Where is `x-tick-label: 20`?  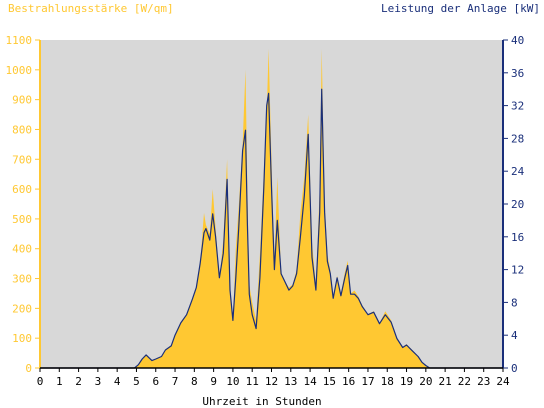
x-tick-label: 20 is located at coordinates (425, 381).